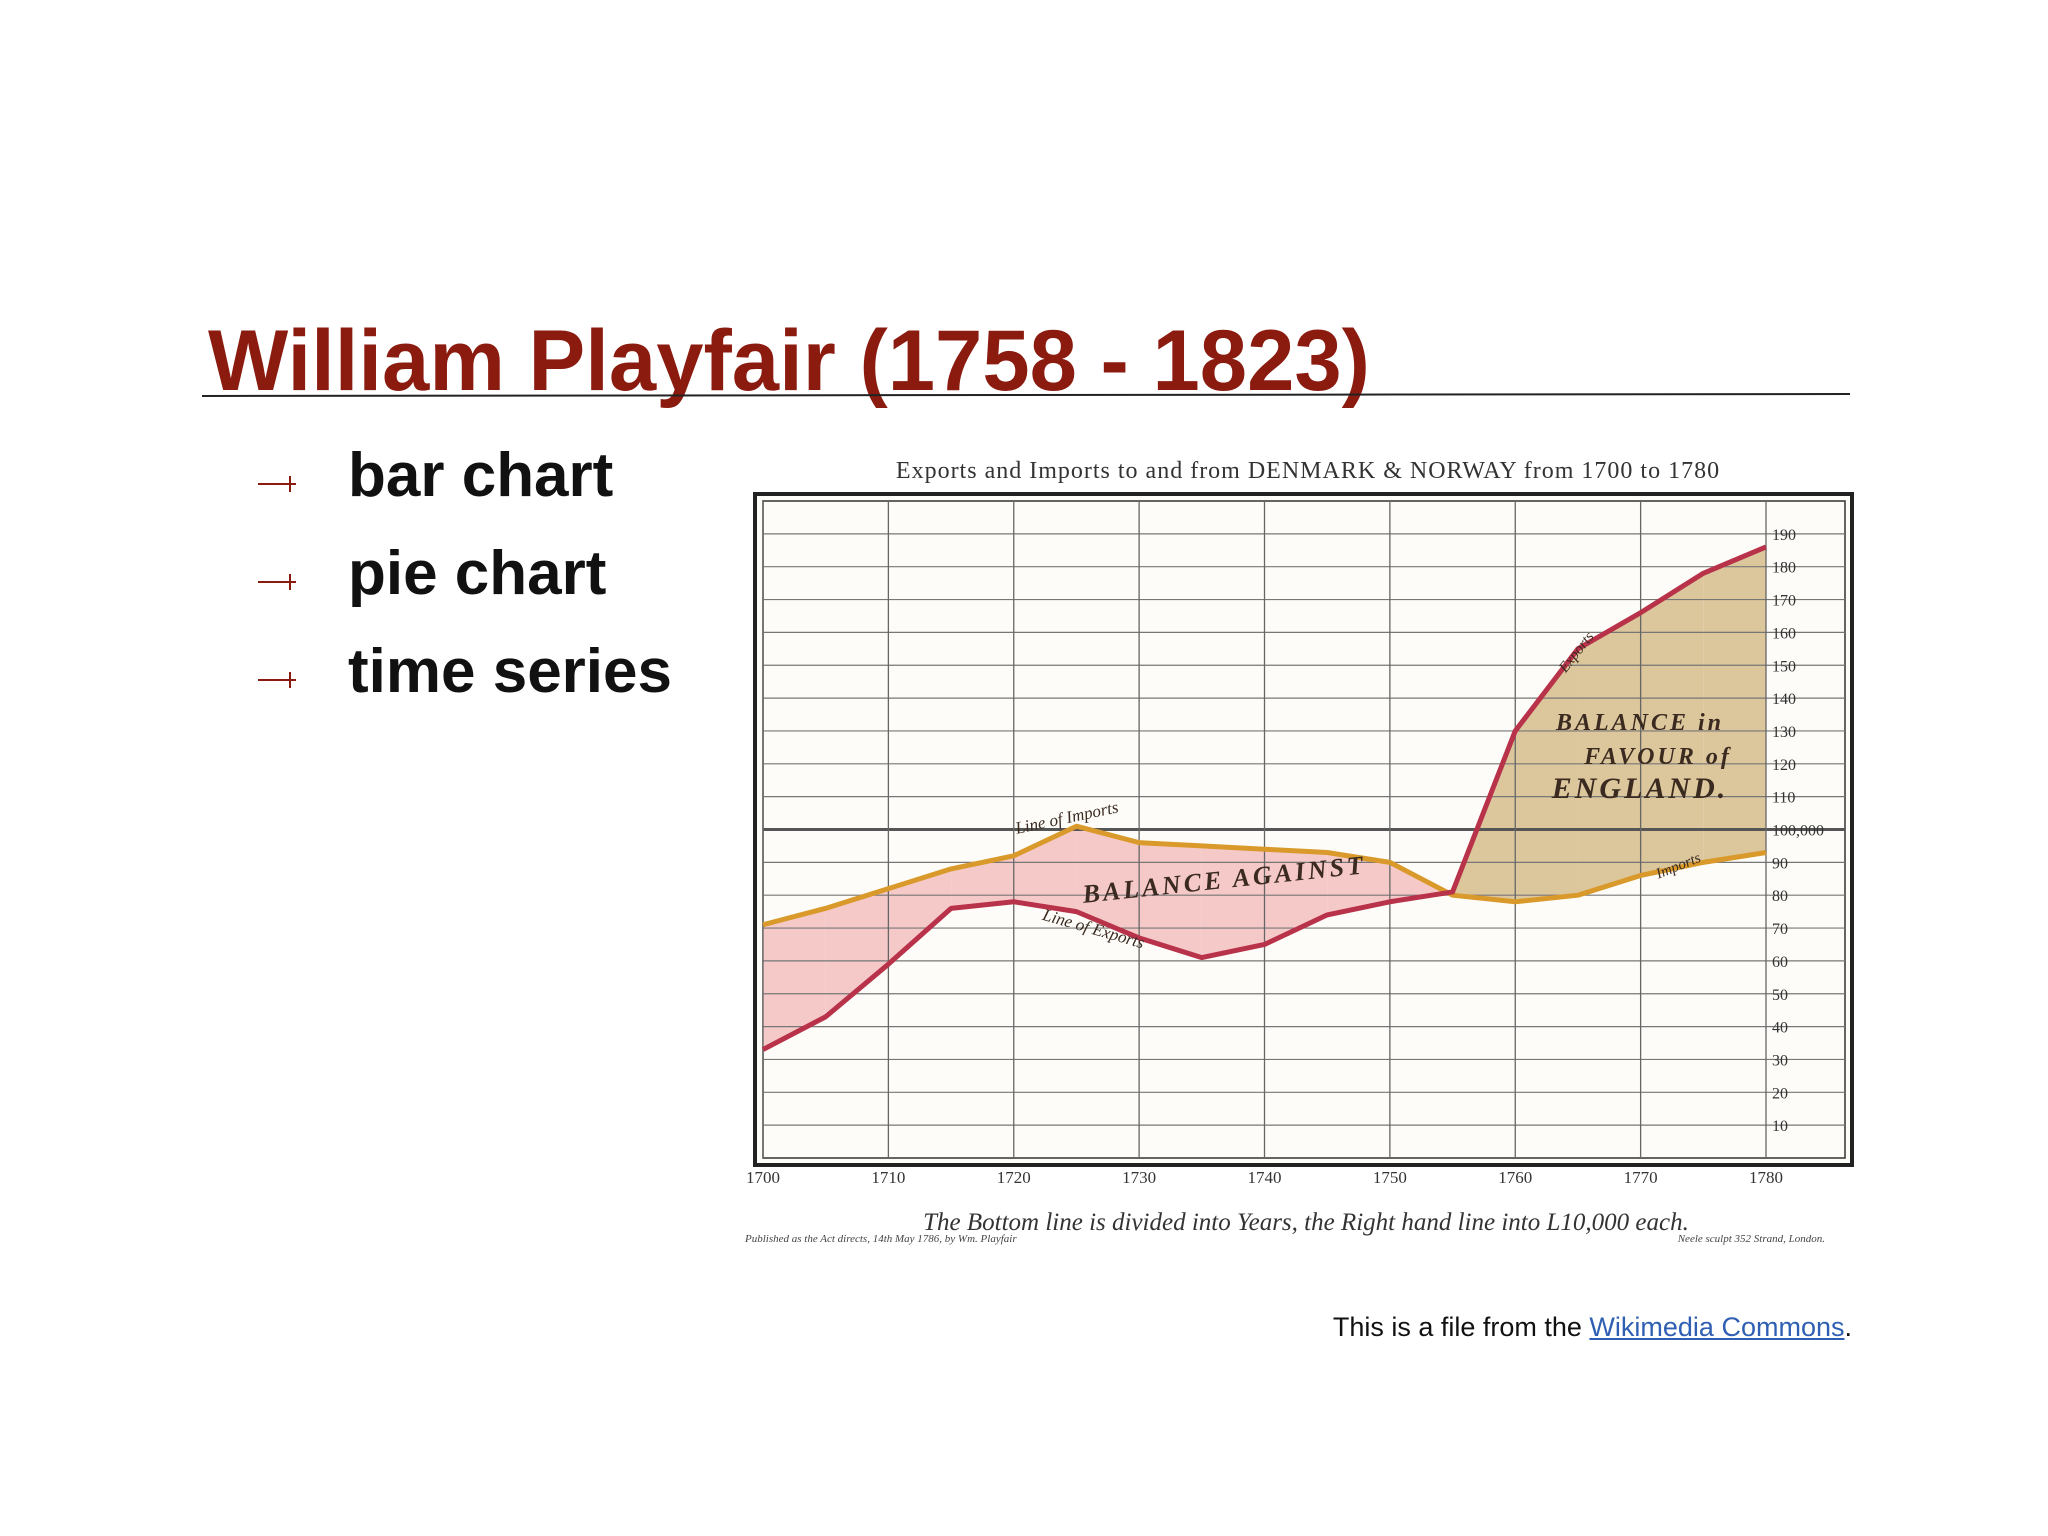 Image resolution: width=2048 pixels, height=1536 pixels. Describe the element at coordinates (1780, 962) in the screenshot. I see `y-tick-label: 60` at that location.